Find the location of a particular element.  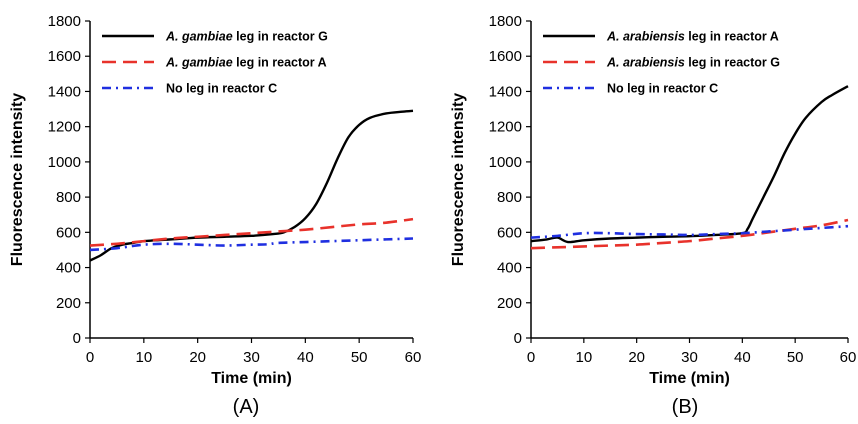

legend-label-2: A. gambiae leg in reactor A is located at coordinates (246, 63).